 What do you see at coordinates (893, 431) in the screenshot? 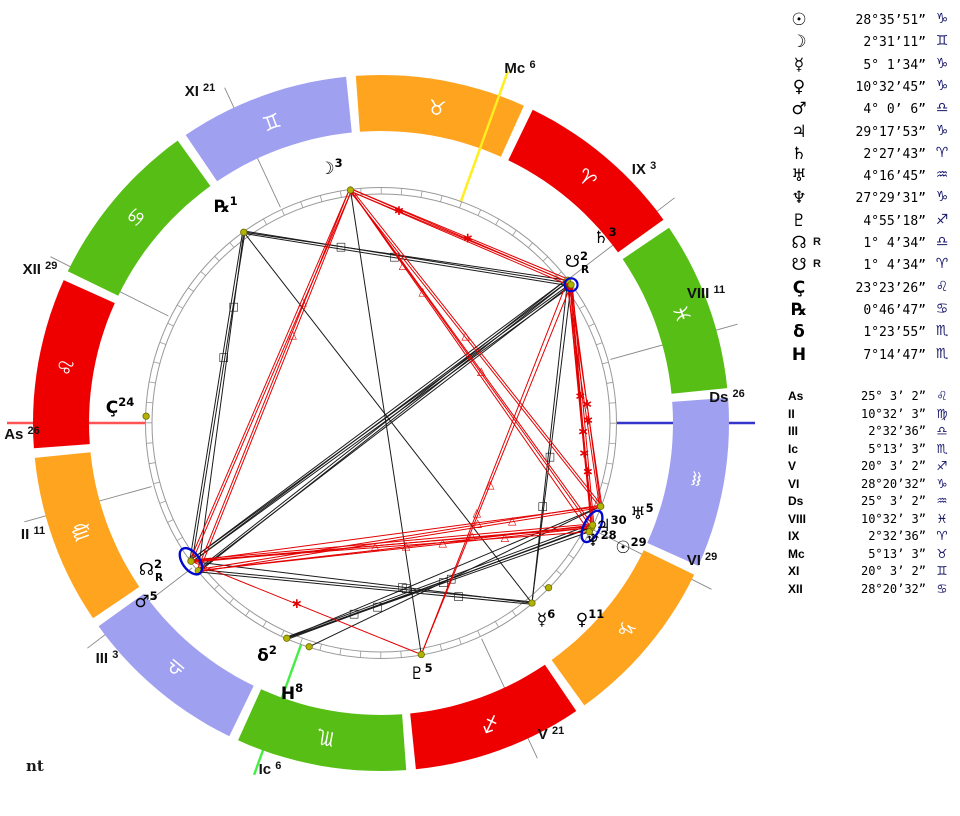
I see `house-coordinate: 2°32’36”` at bounding box center [893, 431].